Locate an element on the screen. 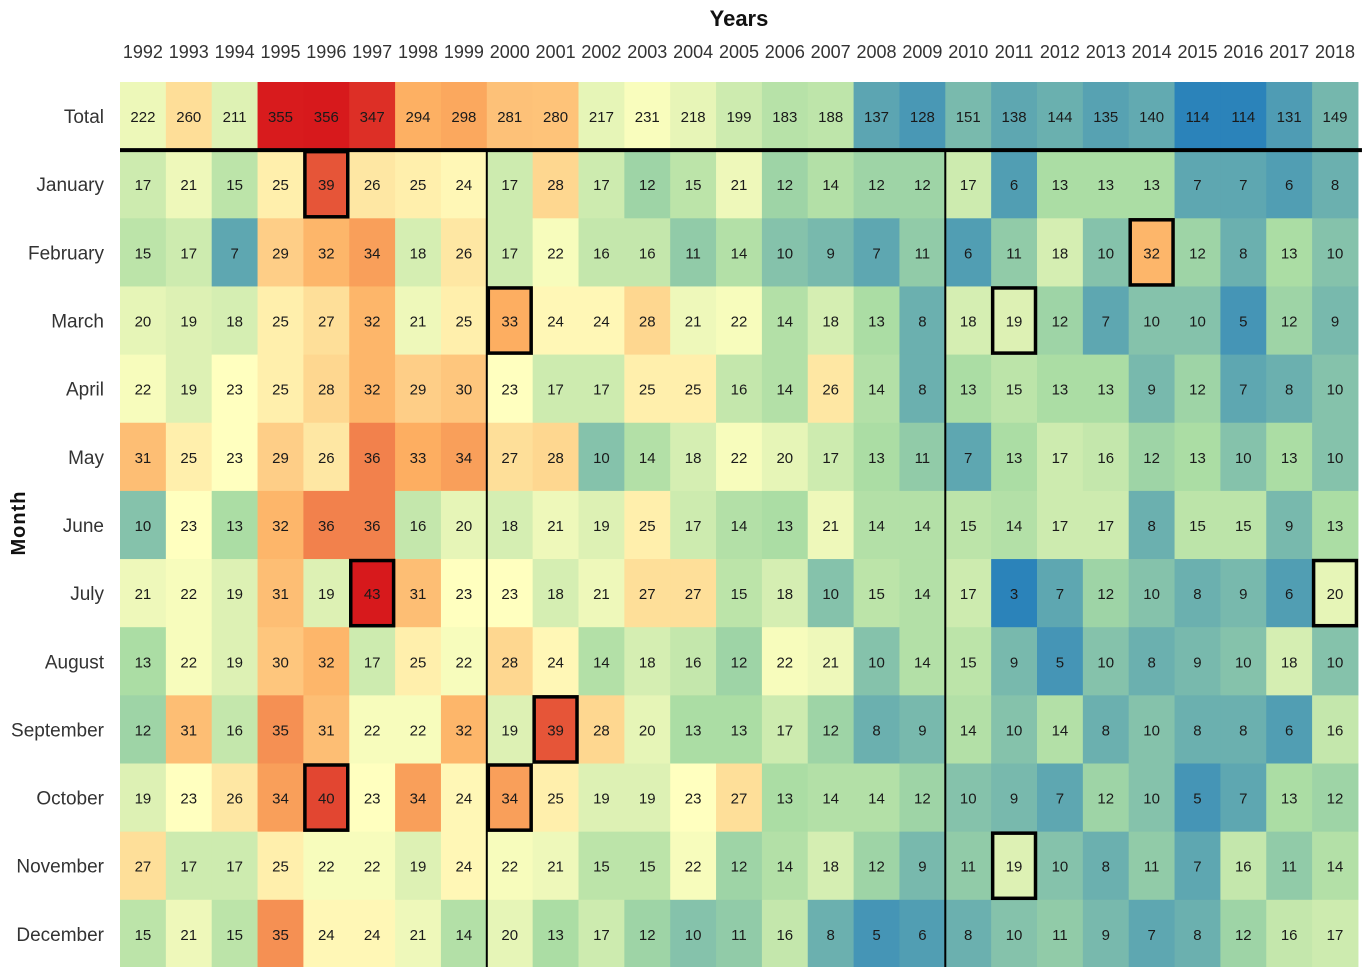  cell-label-august-2005: 12 is located at coordinates (739, 662).